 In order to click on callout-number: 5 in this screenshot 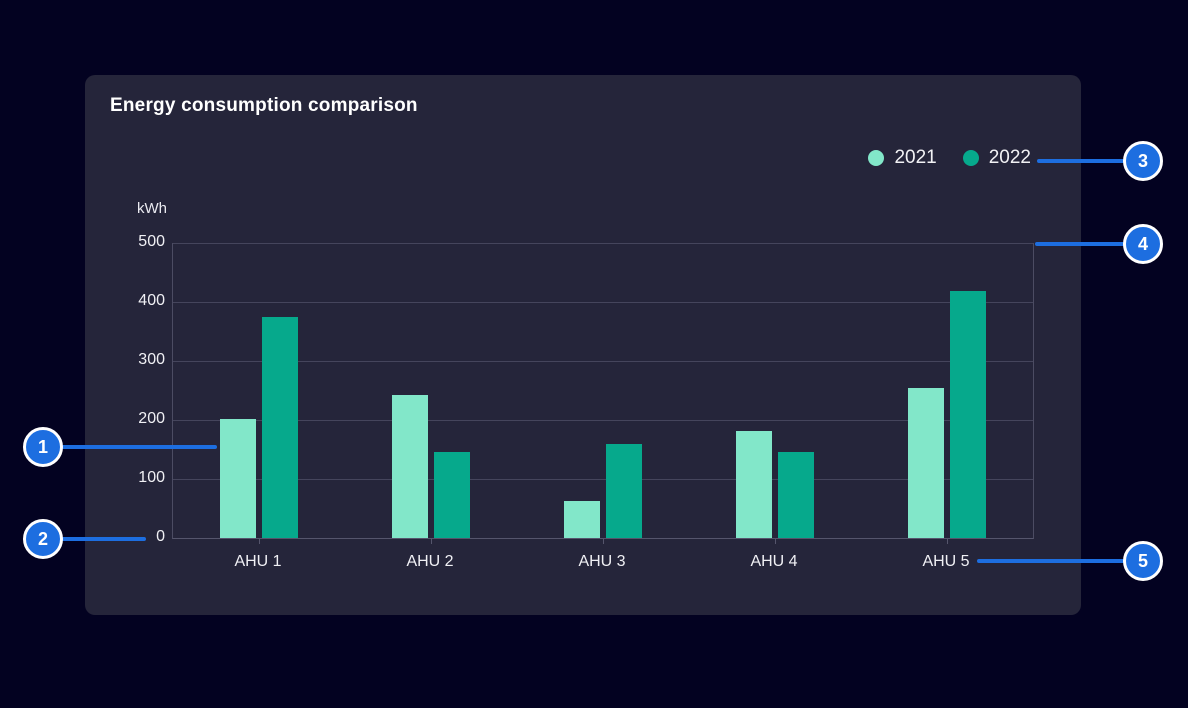, I will do `click(1142, 560)`.